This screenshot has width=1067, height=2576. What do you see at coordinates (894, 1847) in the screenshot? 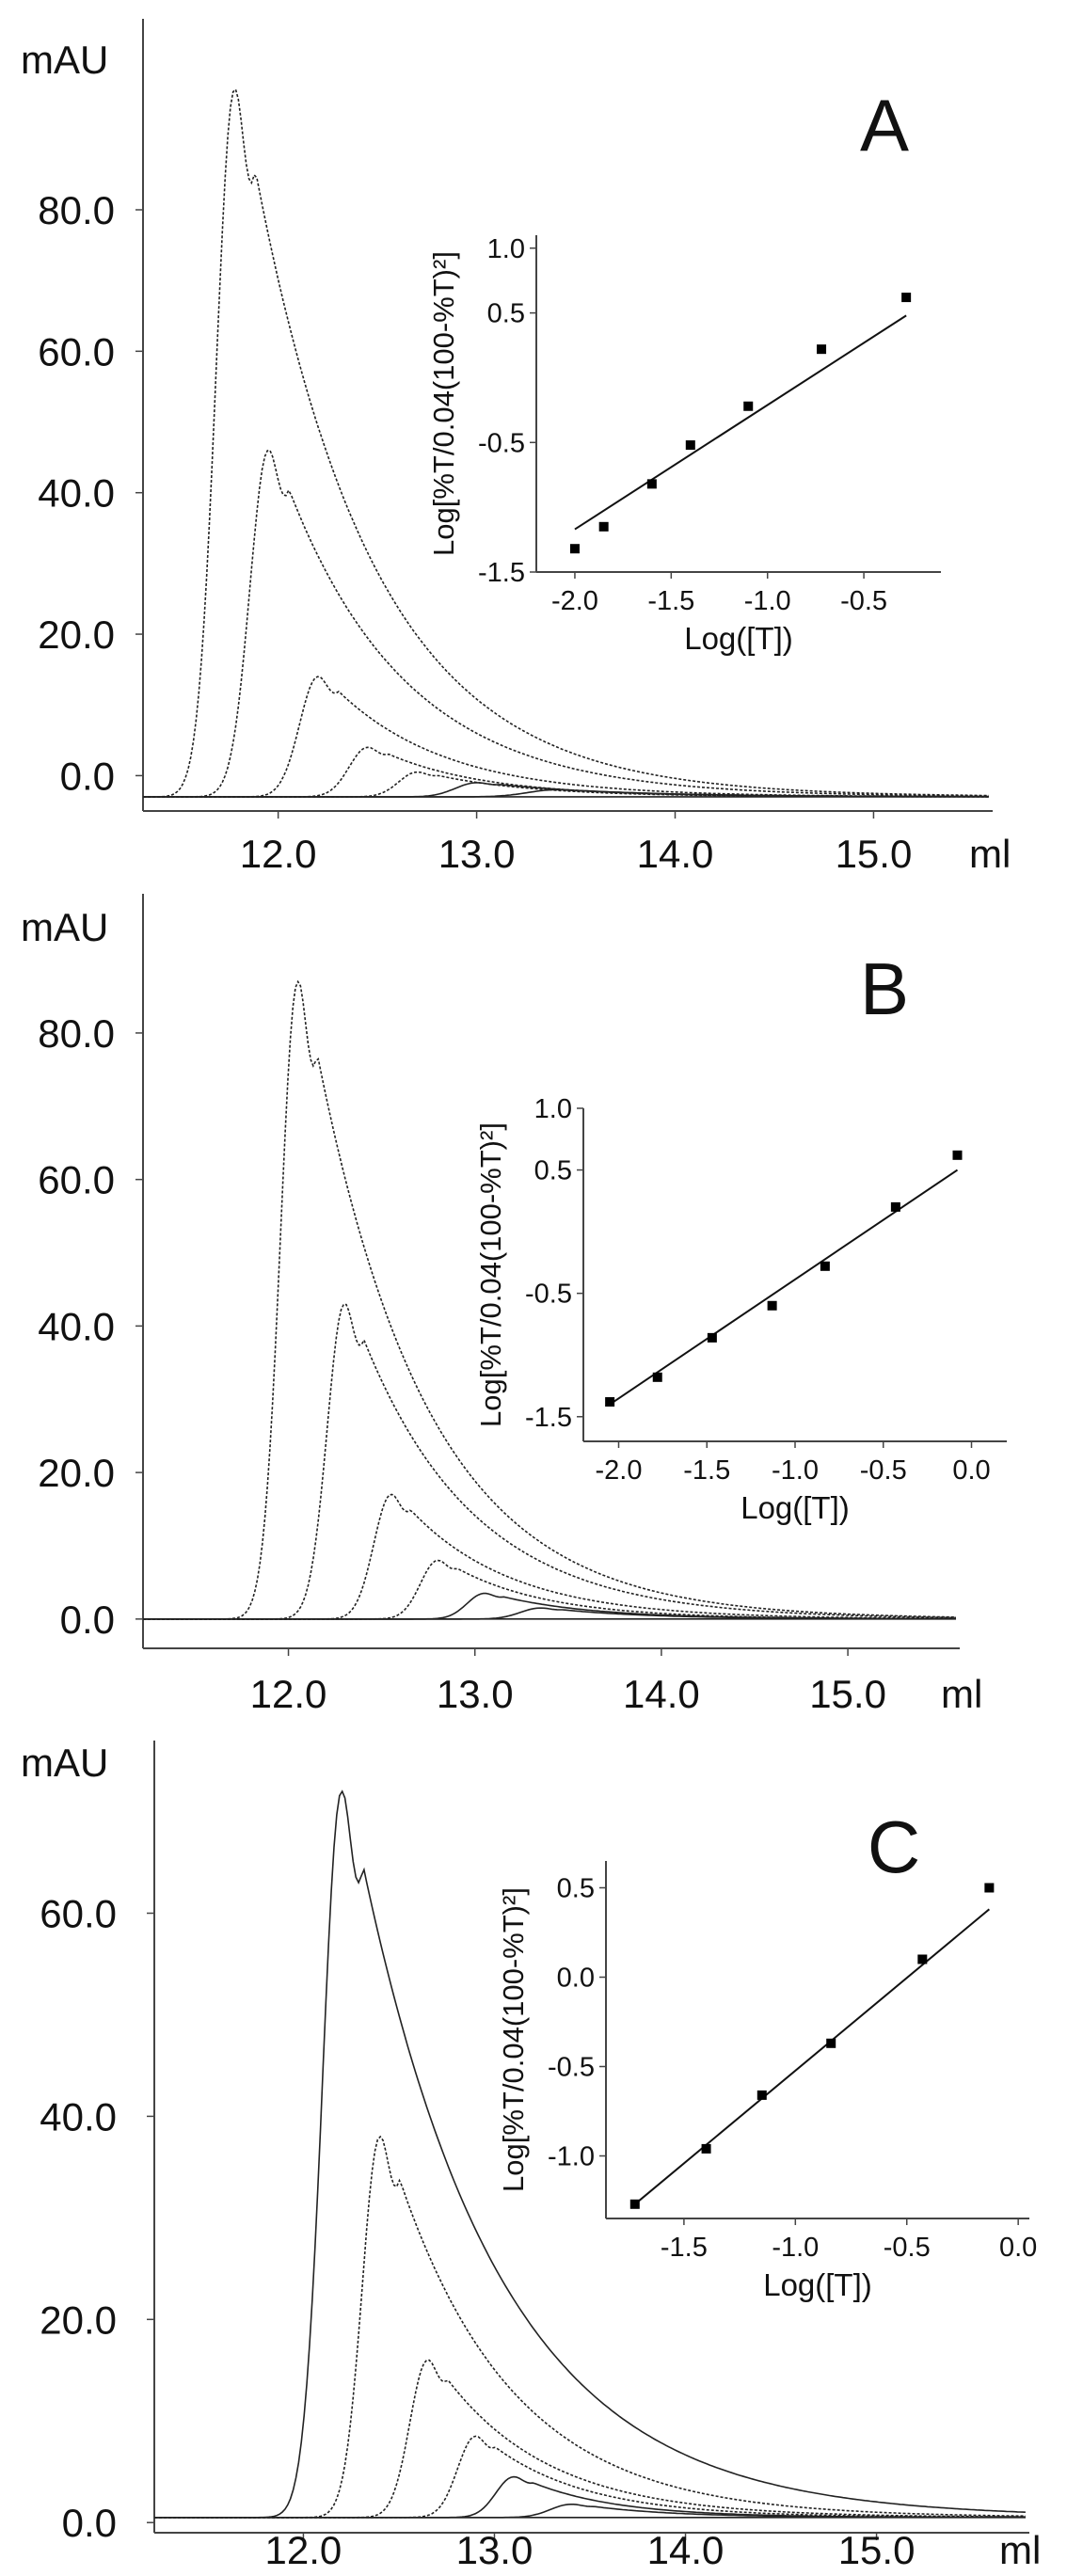
I see `panel-letter: C` at bounding box center [894, 1847].